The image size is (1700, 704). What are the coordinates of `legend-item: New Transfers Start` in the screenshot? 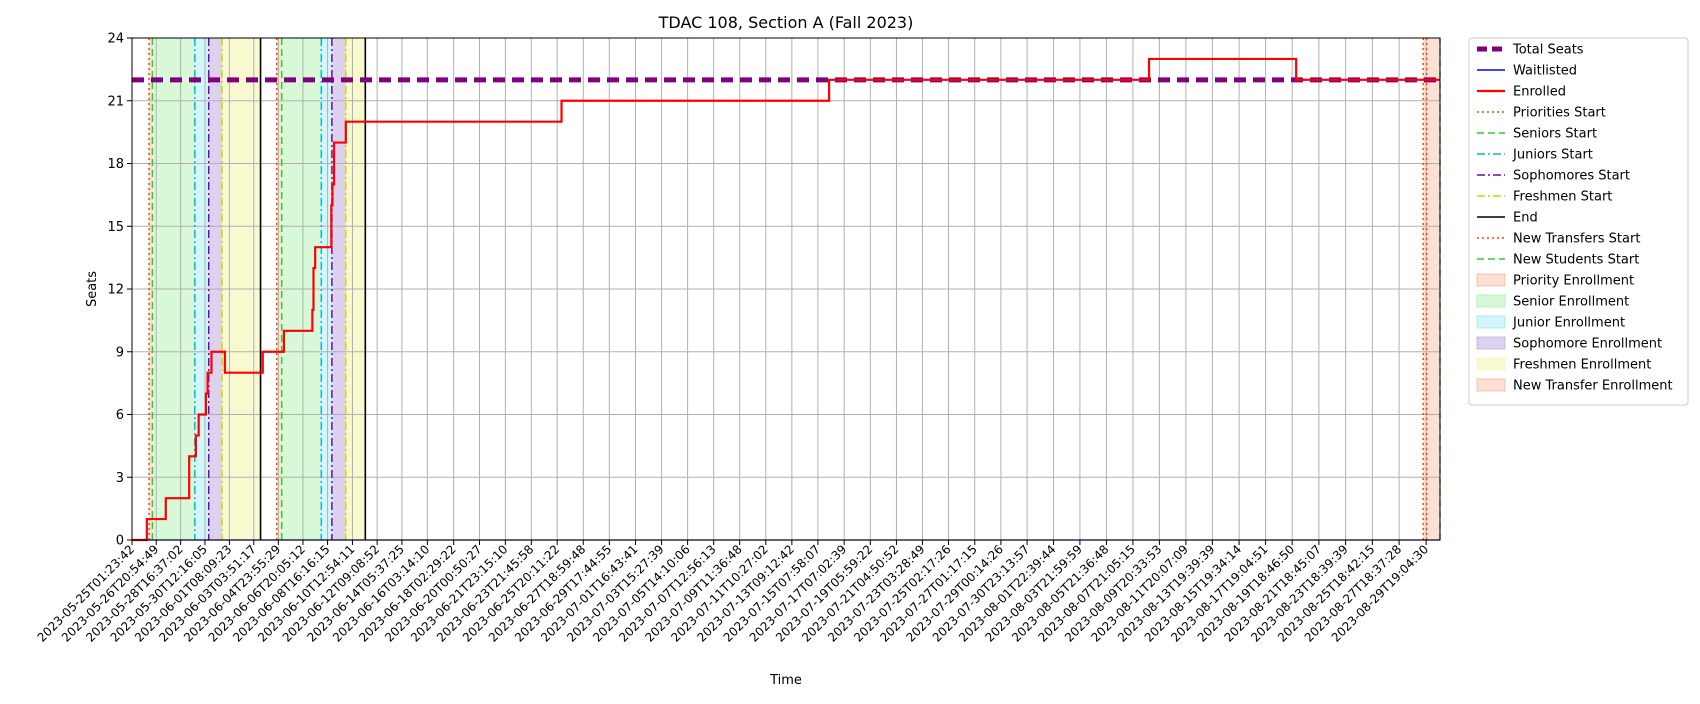 It's located at (1558, 239).